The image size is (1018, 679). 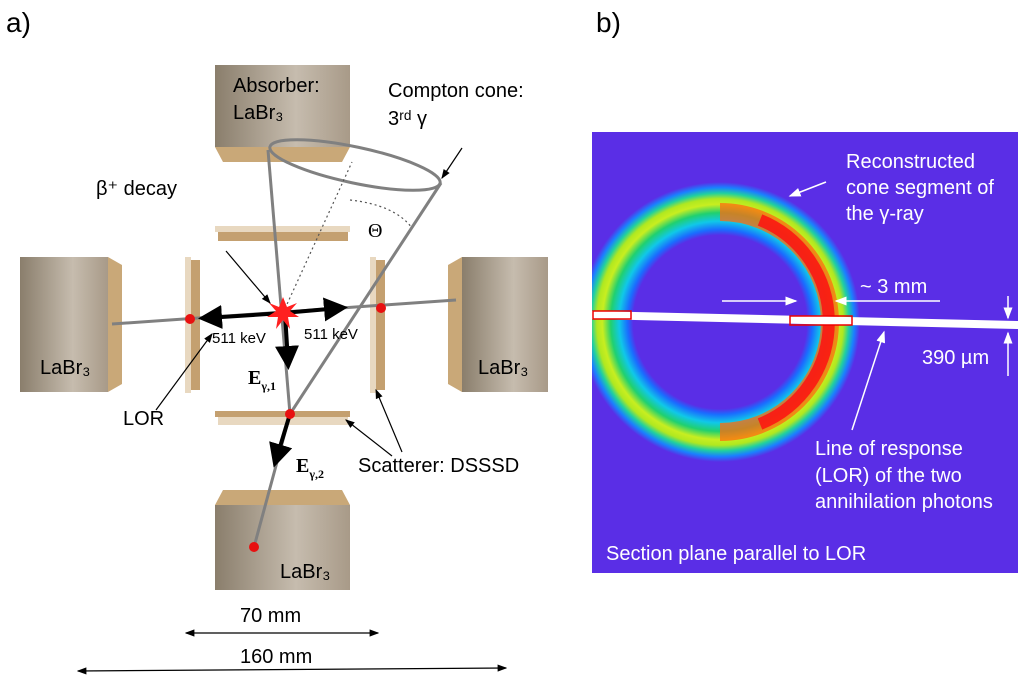 What do you see at coordinates (893, 287) in the screenshot?
I see `label: ~ 3 mm` at bounding box center [893, 287].